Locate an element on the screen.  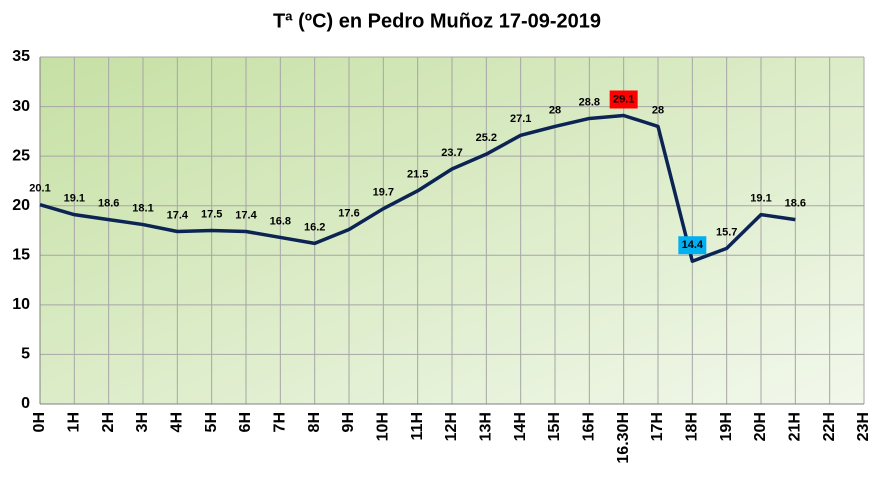
x-tick-label: 11H is located at coordinates (417, 426).